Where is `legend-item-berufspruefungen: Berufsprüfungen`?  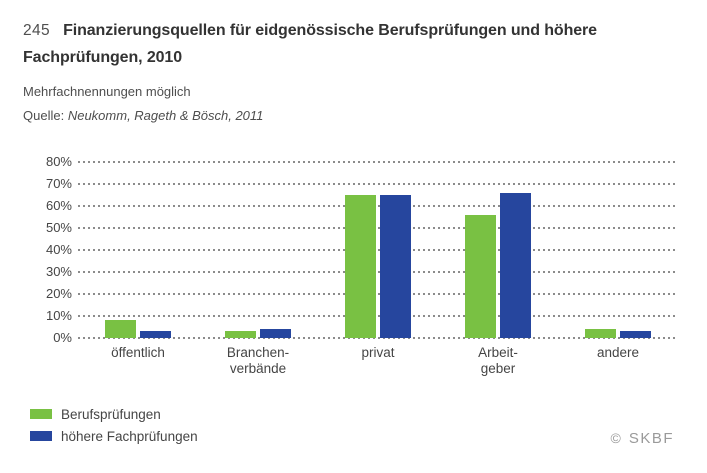 legend-item-berufspruefungen: Berufsprüfungen is located at coordinates (114, 414).